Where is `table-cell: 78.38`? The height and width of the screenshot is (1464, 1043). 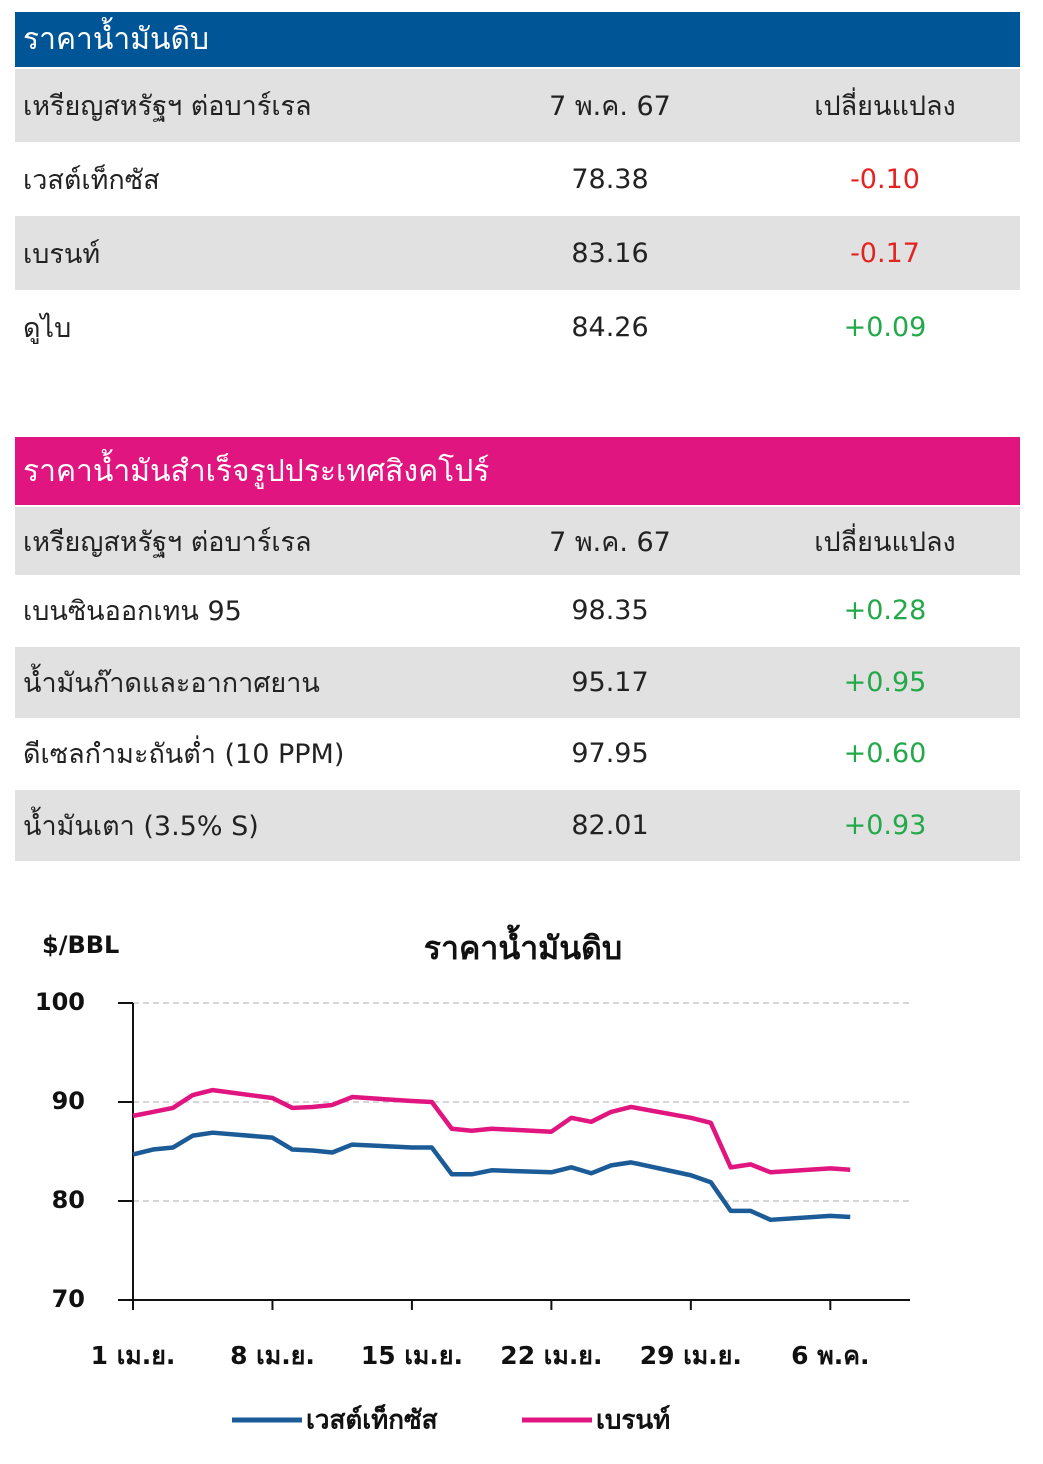 table-cell: 78.38 is located at coordinates (610, 179).